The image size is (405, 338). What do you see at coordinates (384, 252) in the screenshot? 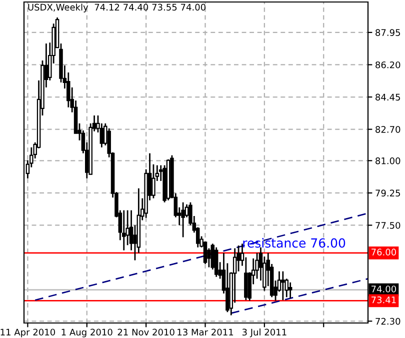
I see `ref-line-label: 76.00` at bounding box center [384, 252].